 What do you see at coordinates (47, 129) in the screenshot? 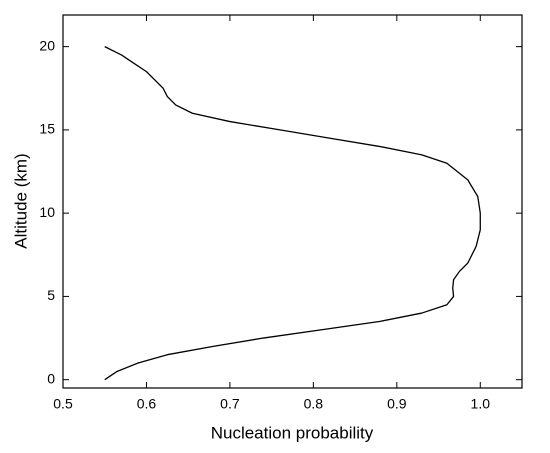
I see `y-tick-label: 15` at bounding box center [47, 129].